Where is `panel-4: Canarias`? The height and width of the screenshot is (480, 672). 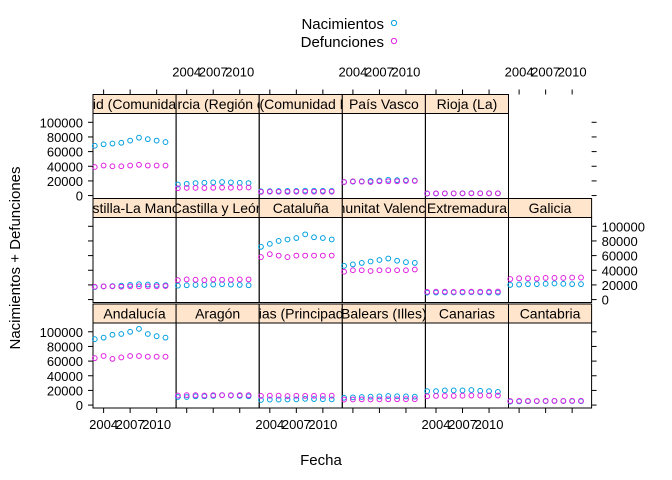 panel-4: Canarias is located at coordinates (466, 356).